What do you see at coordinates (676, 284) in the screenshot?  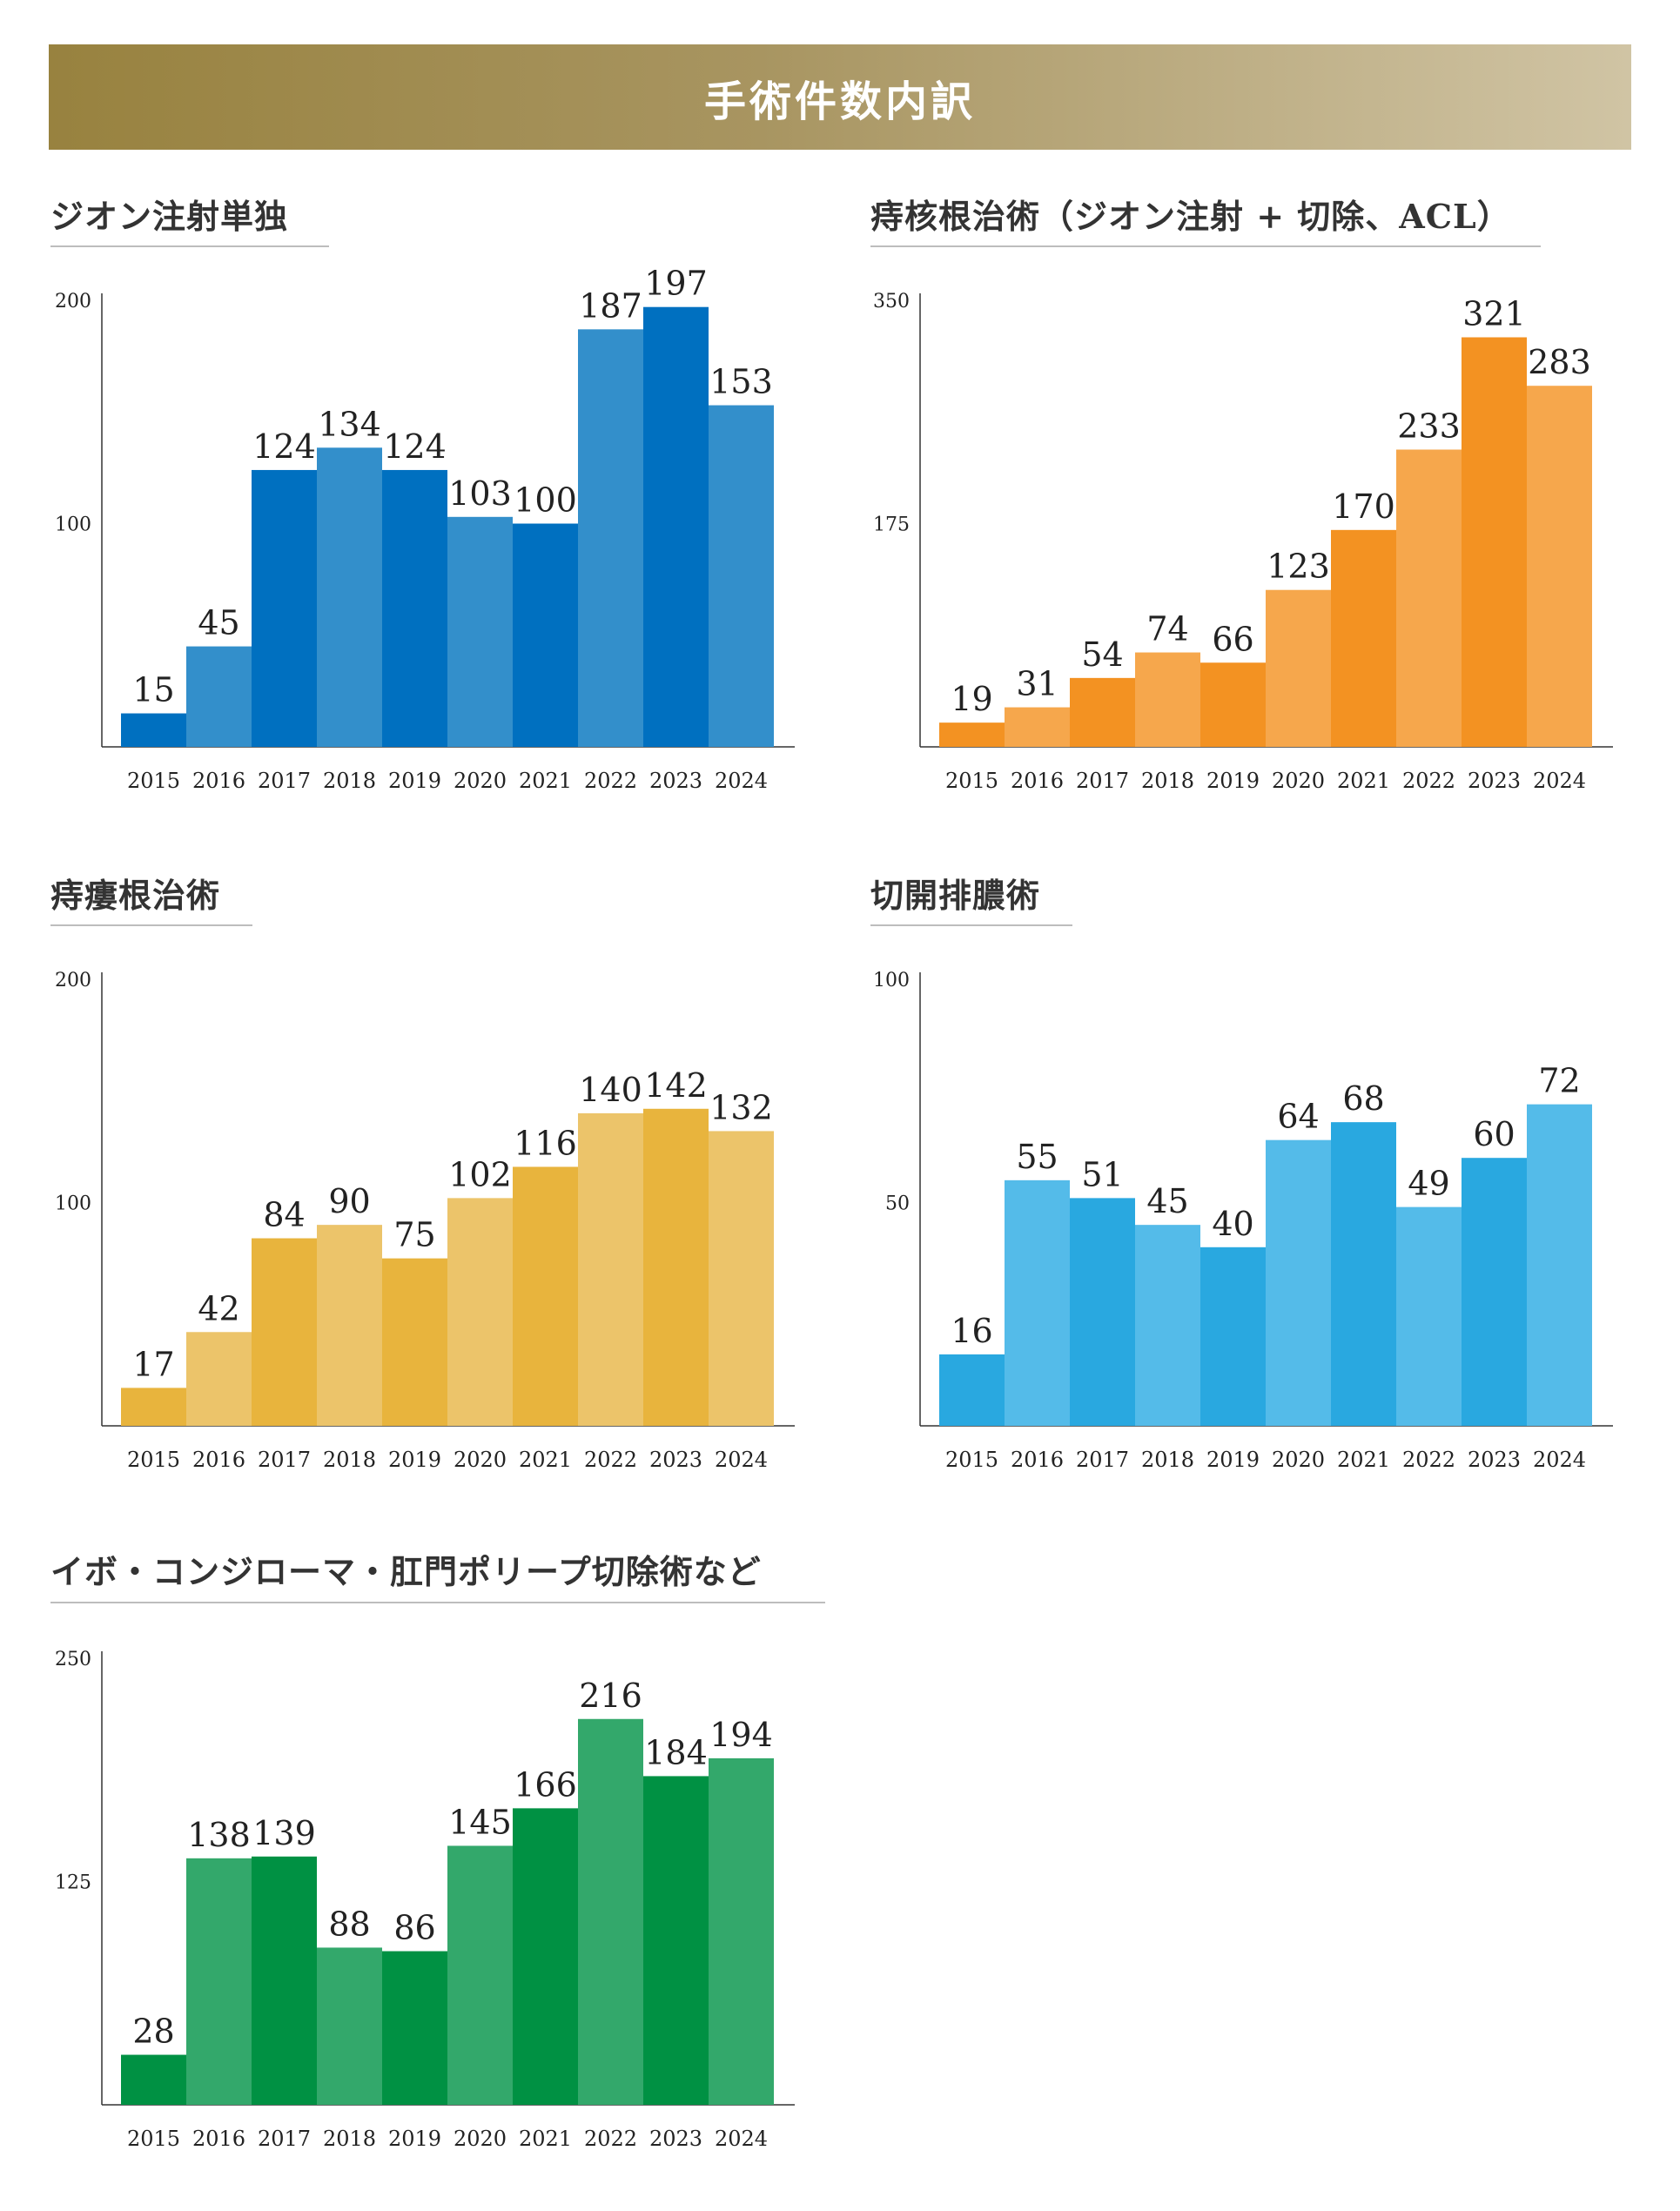 I see `data-label: 197` at bounding box center [676, 284].